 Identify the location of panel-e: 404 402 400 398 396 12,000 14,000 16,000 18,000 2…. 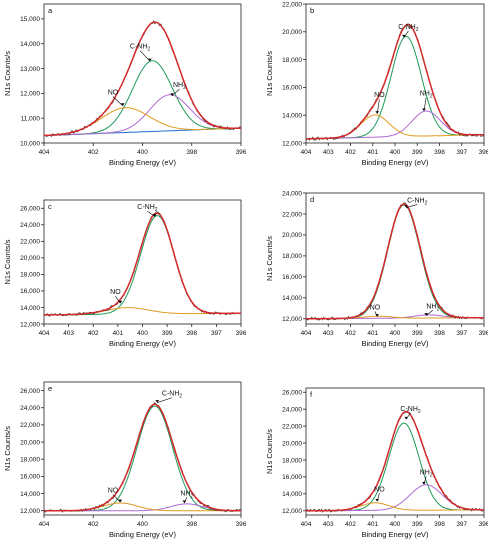
(125, 460).